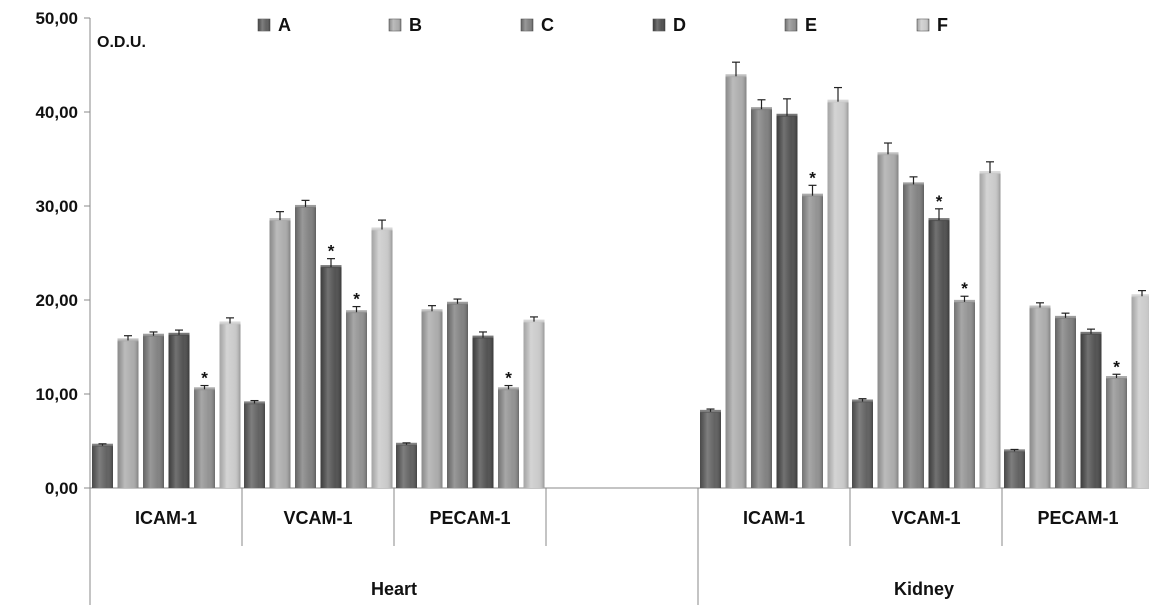 The height and width of the screenshot is (605, 1149). What do you see at coordinates (61, 488) in the screenshot?
I see `y-tick-label: 0,00` at bounding box center [61, 488].